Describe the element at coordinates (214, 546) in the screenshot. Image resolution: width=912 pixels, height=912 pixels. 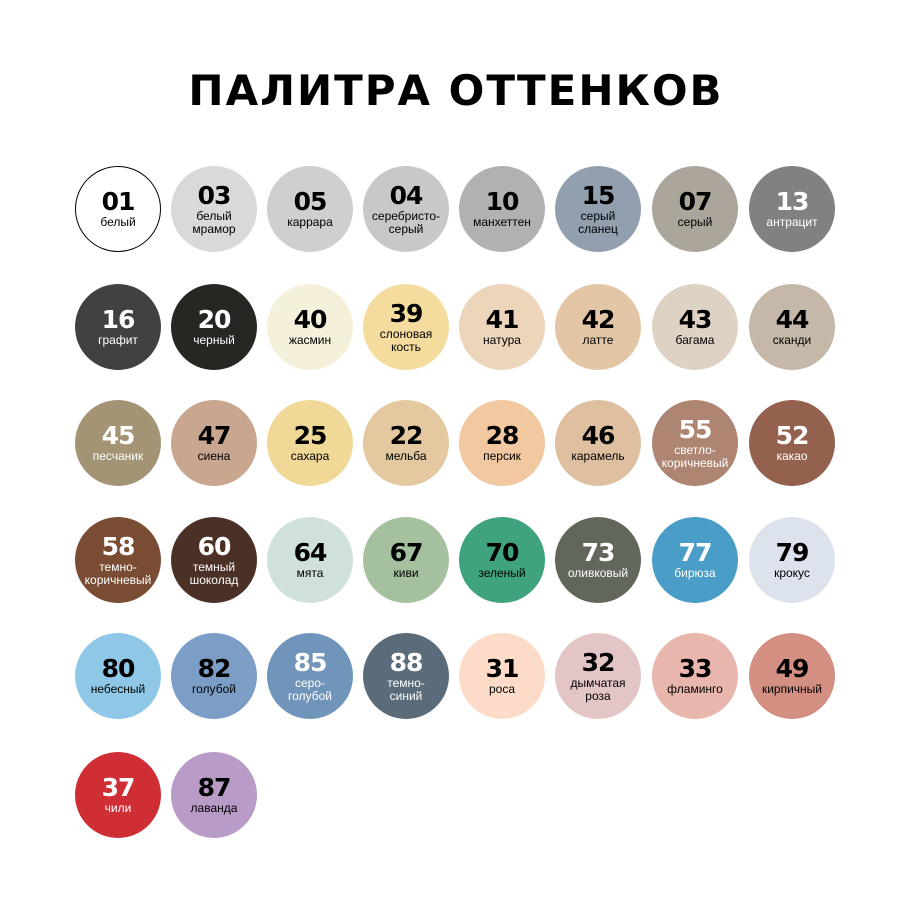
I see `swatch-code: 60` at that location.